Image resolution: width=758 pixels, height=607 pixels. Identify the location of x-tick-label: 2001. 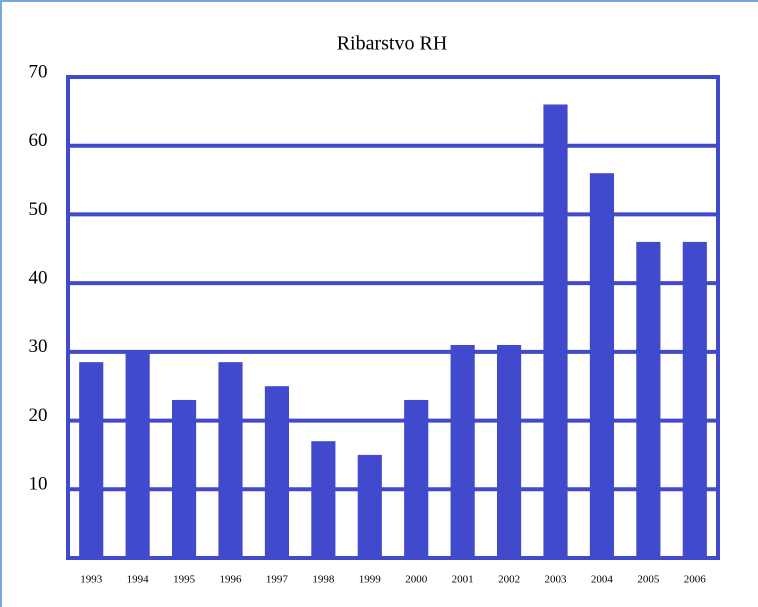
(463, 580).